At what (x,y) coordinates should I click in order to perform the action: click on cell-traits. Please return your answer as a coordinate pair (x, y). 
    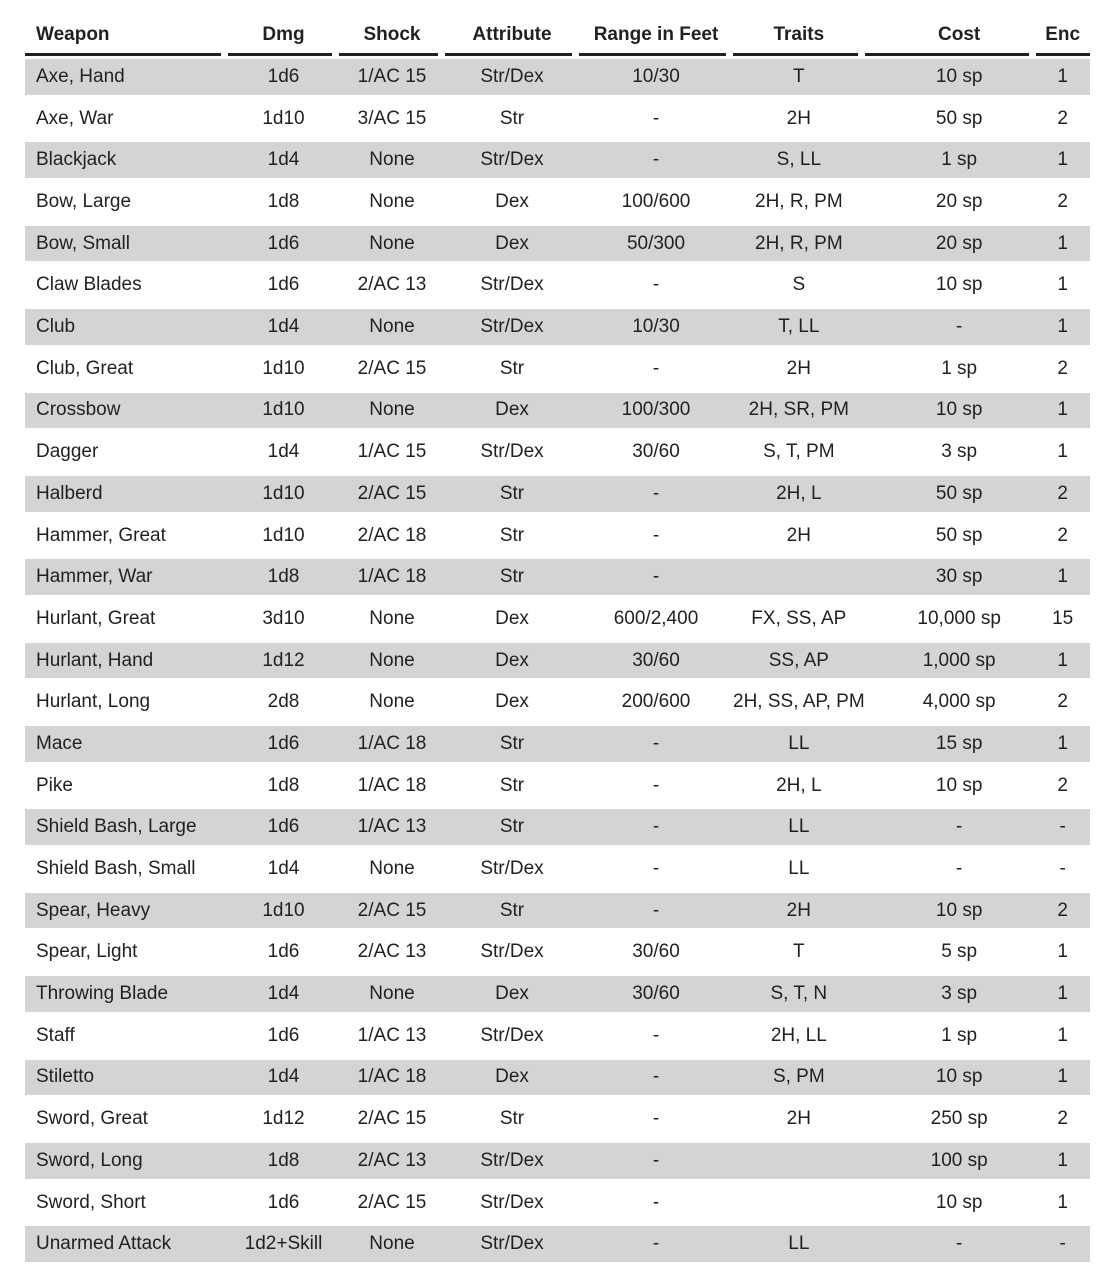
    Looking at the image, I should click on (799, 1203).